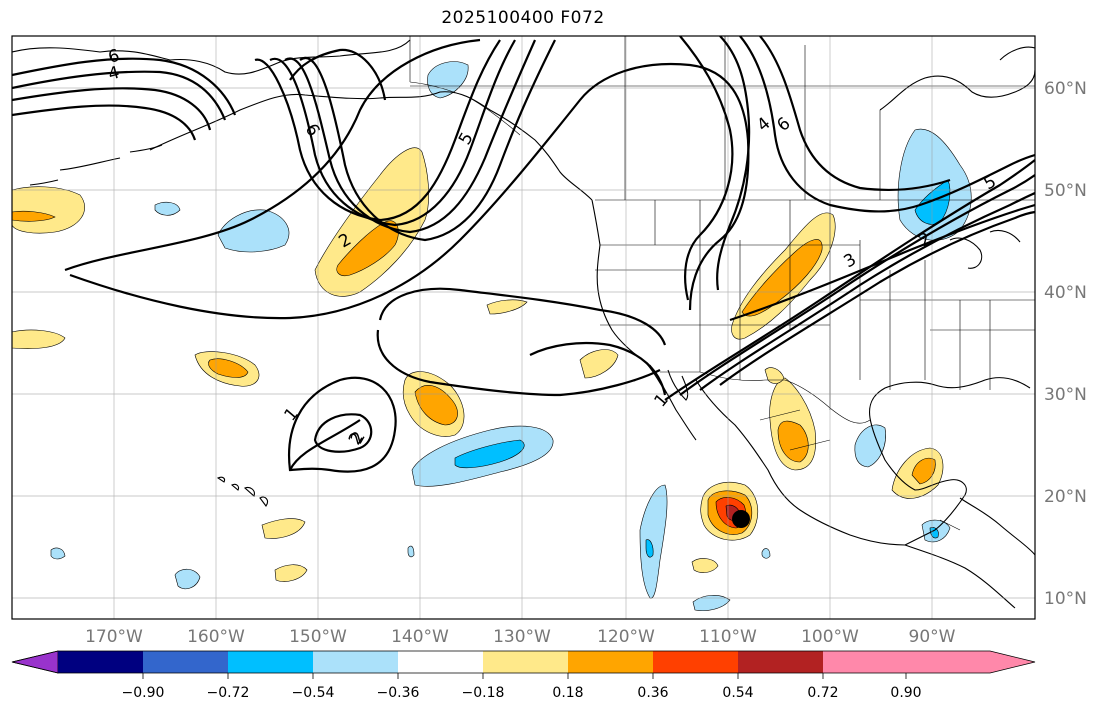 This screenshot has width=1105, height=712. What do you see at coordinates (765, 397) in the screenshot?
I see `border-us-mexico` at bounding box center [765, 397].